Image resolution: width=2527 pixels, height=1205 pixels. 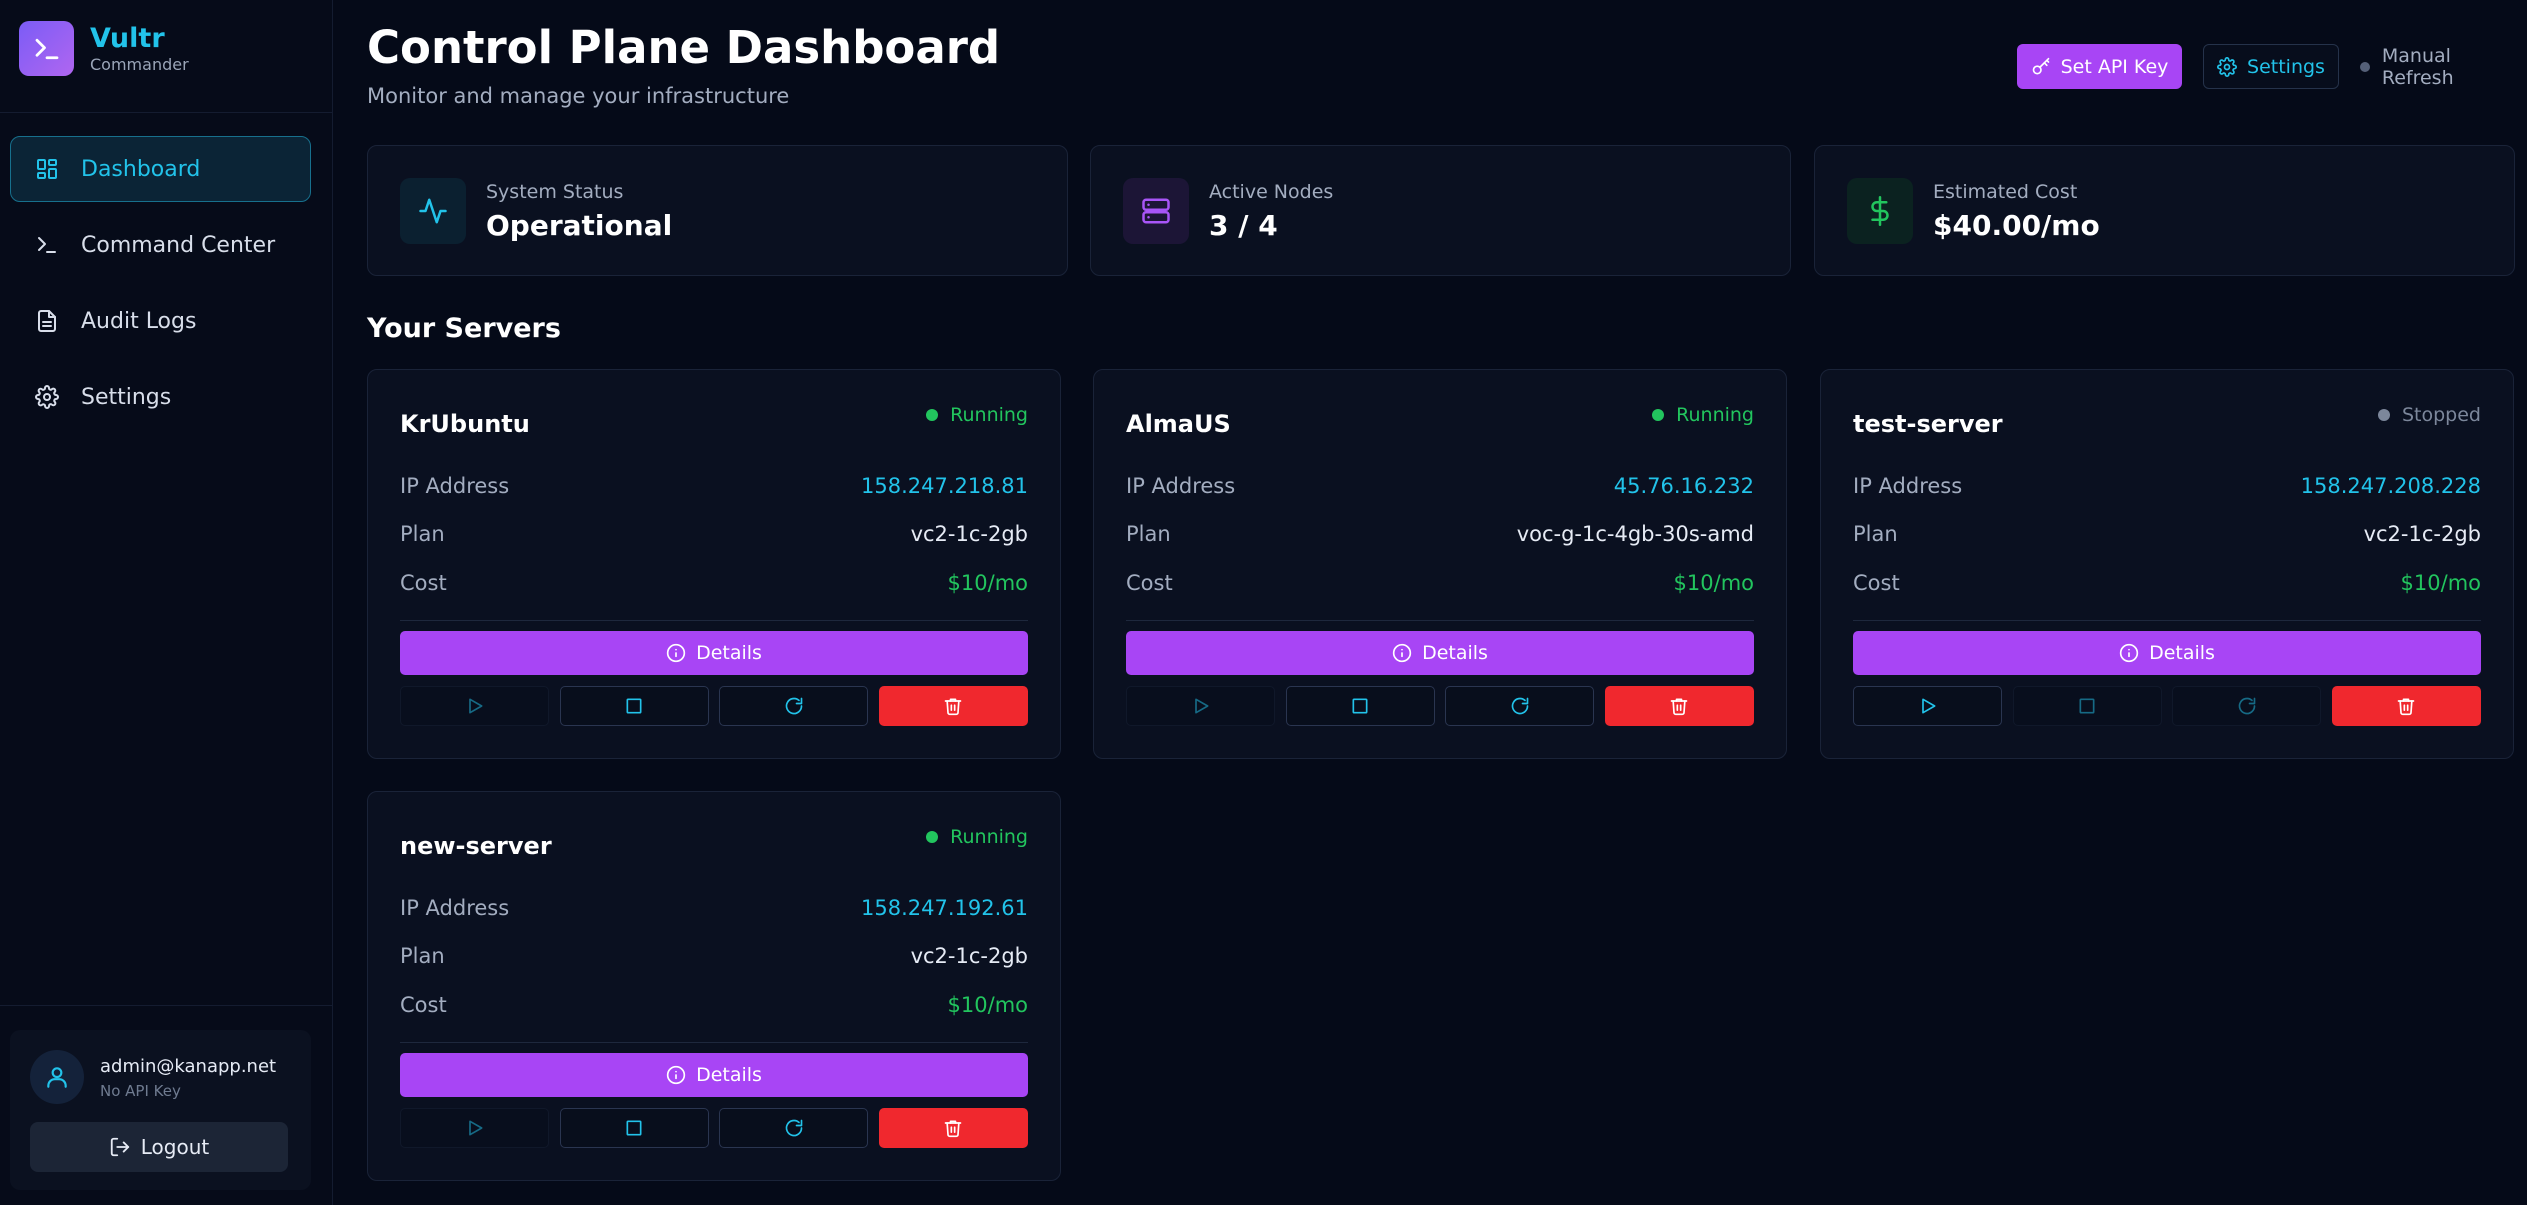 I want to click on brand: Vultr Commander, so click(x=104, y=48).